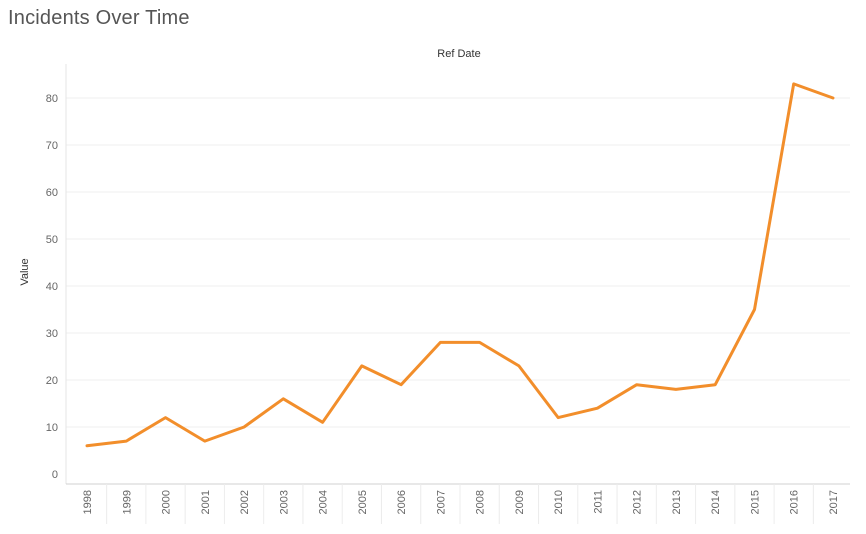 The height and width of the screenshot is (534, 866). I want to click on y-tick-labels: 0 10 20 30 40 50 60 70 80, so click(52, 287).